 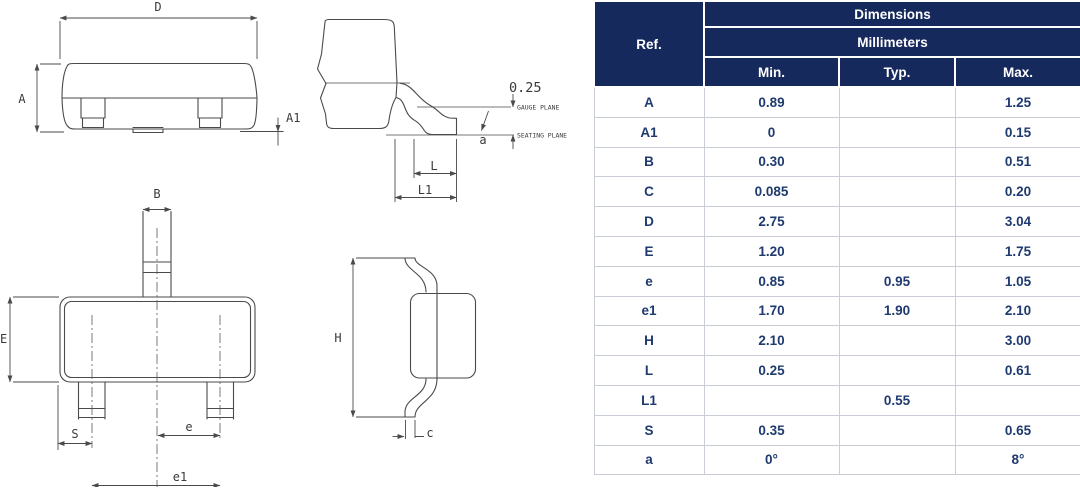 I want to click on max-cell: 0.51, so click(x=1017, y=162).